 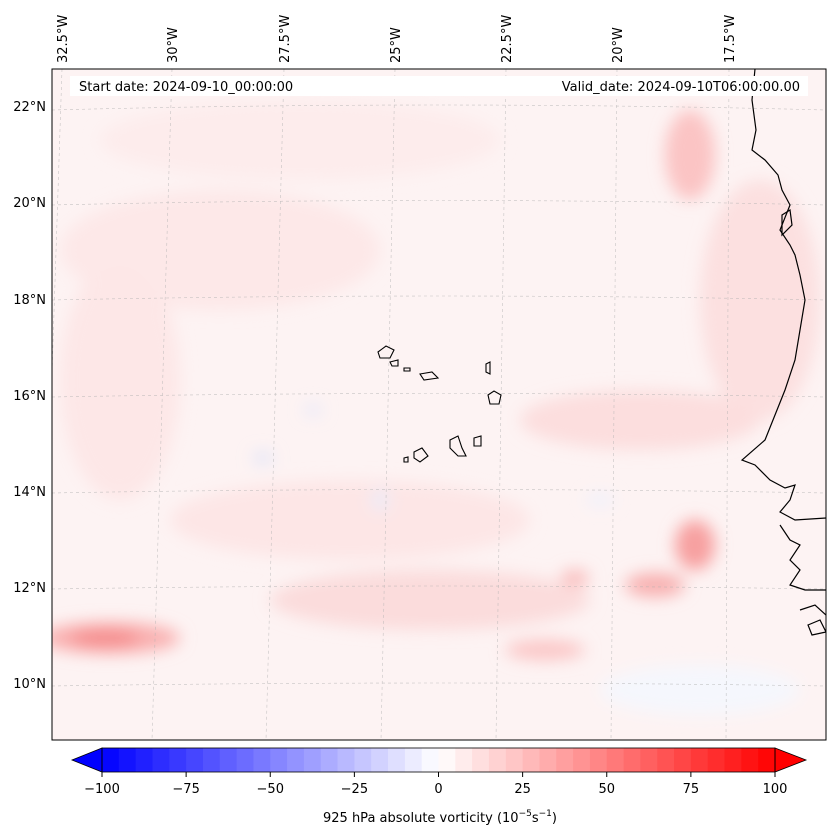 I want to click on valid-date-label: Valid_date: 2024-09-10T06:00:00.00, so click(x=681, y=87).